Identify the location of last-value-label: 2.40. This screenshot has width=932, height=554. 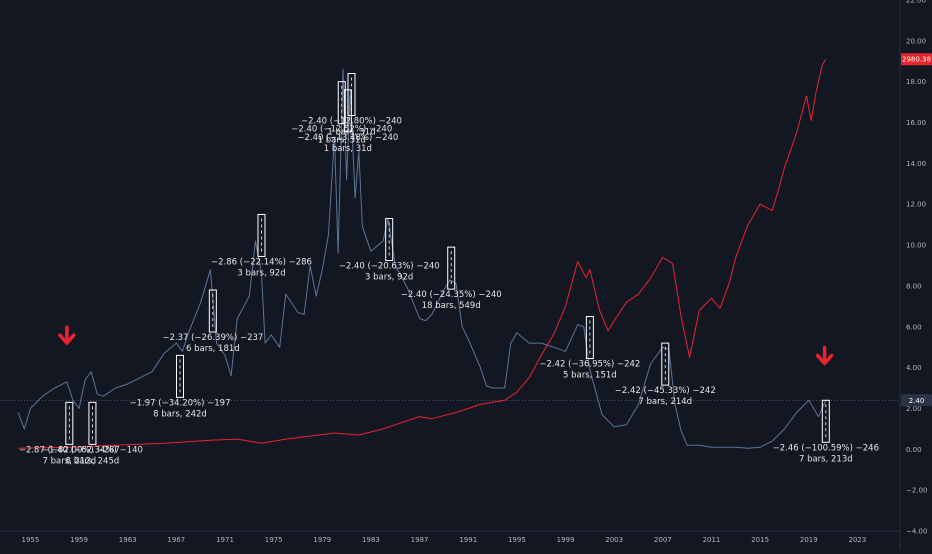
(917, 401).